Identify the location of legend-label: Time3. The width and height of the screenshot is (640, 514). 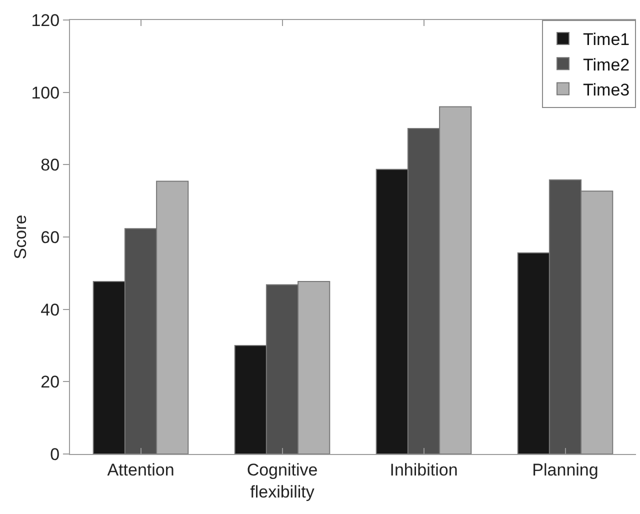
(606, 90).